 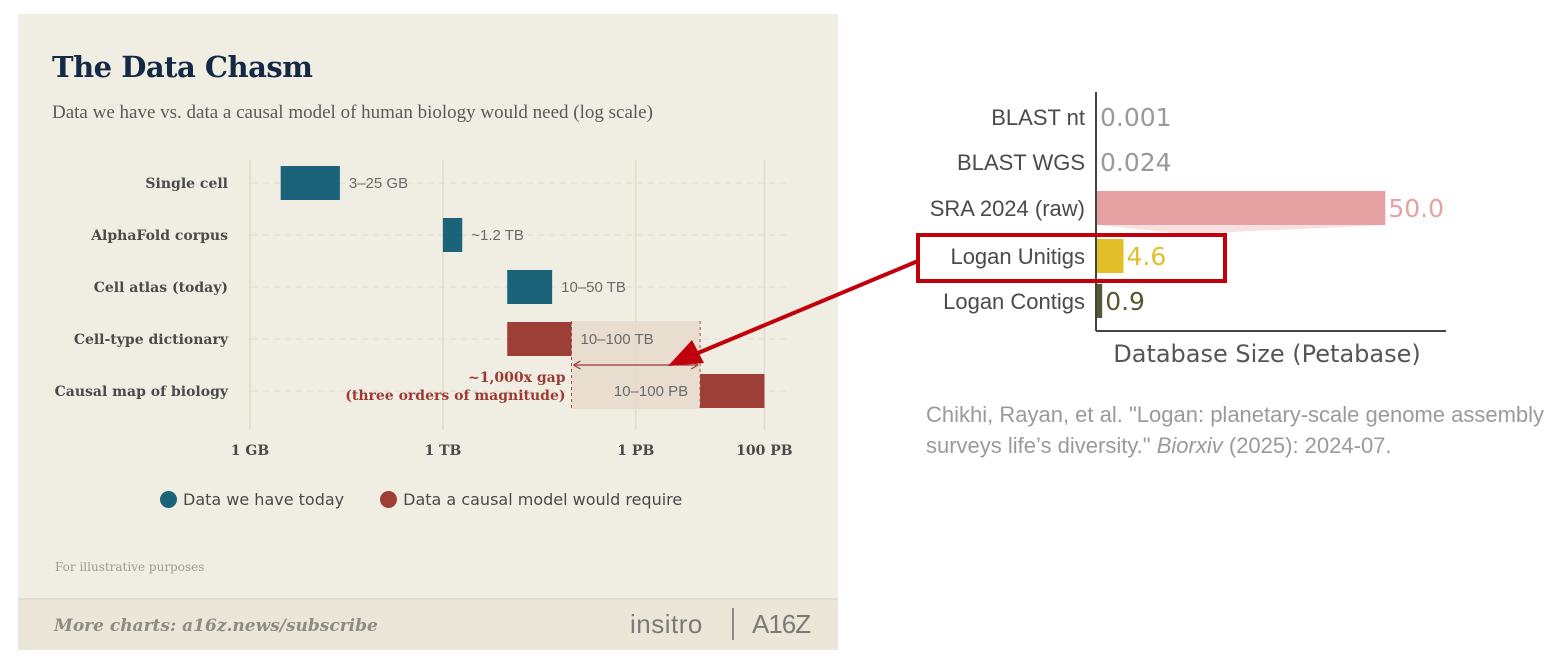 I want to click on category-label: AlphaFold corpus, so click(x=159, y=236).